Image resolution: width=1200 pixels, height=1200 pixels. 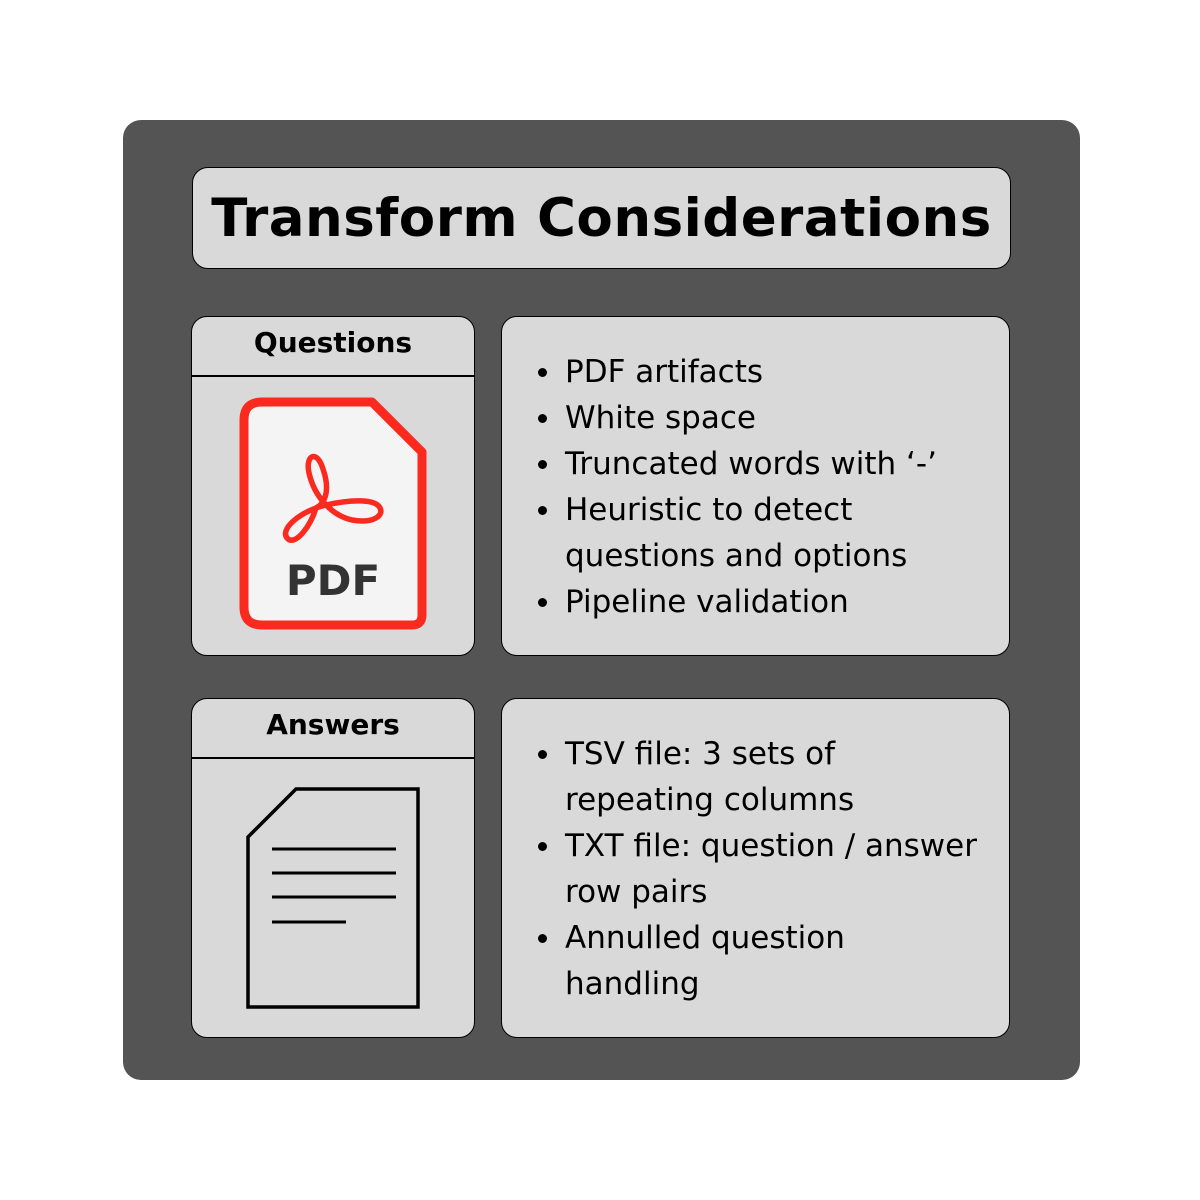 I want to click on pdf-icon-label: PDF, so click(x=333, y=580).